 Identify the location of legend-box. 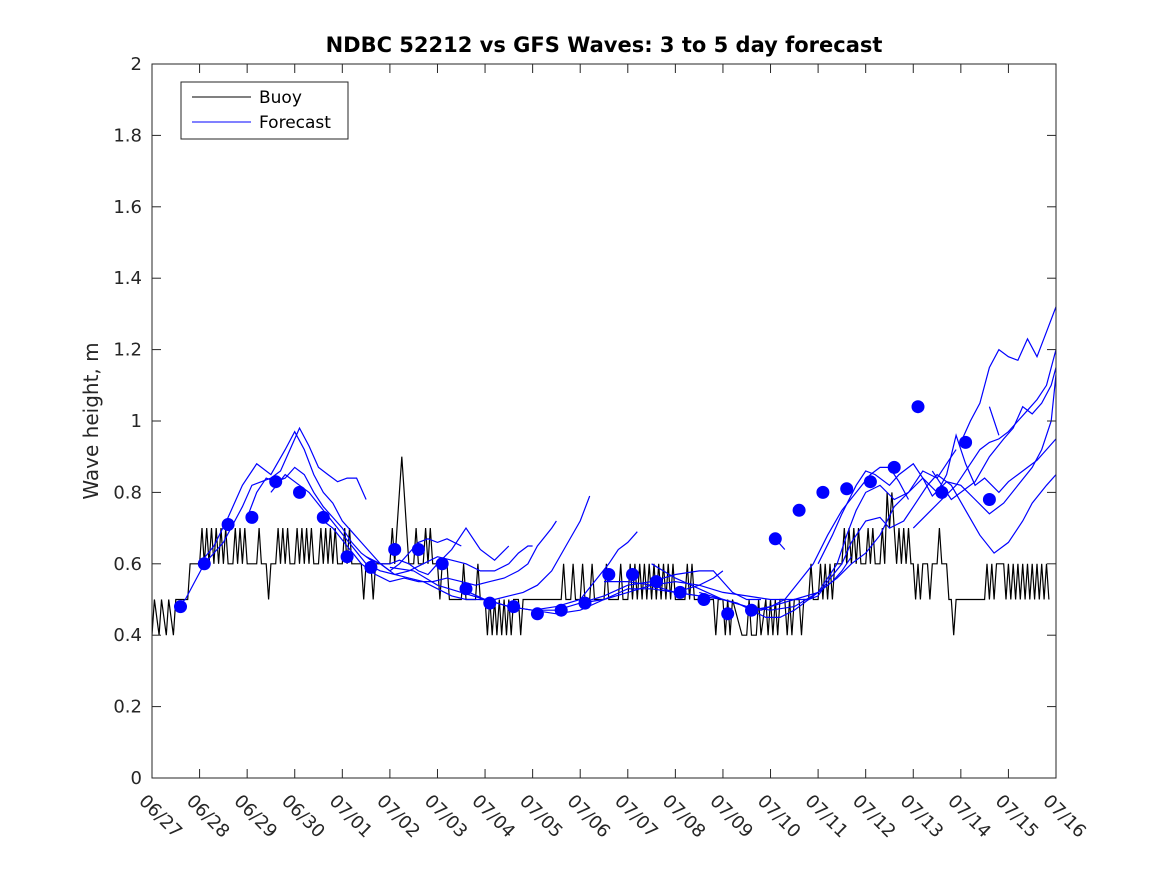
(264, 110).